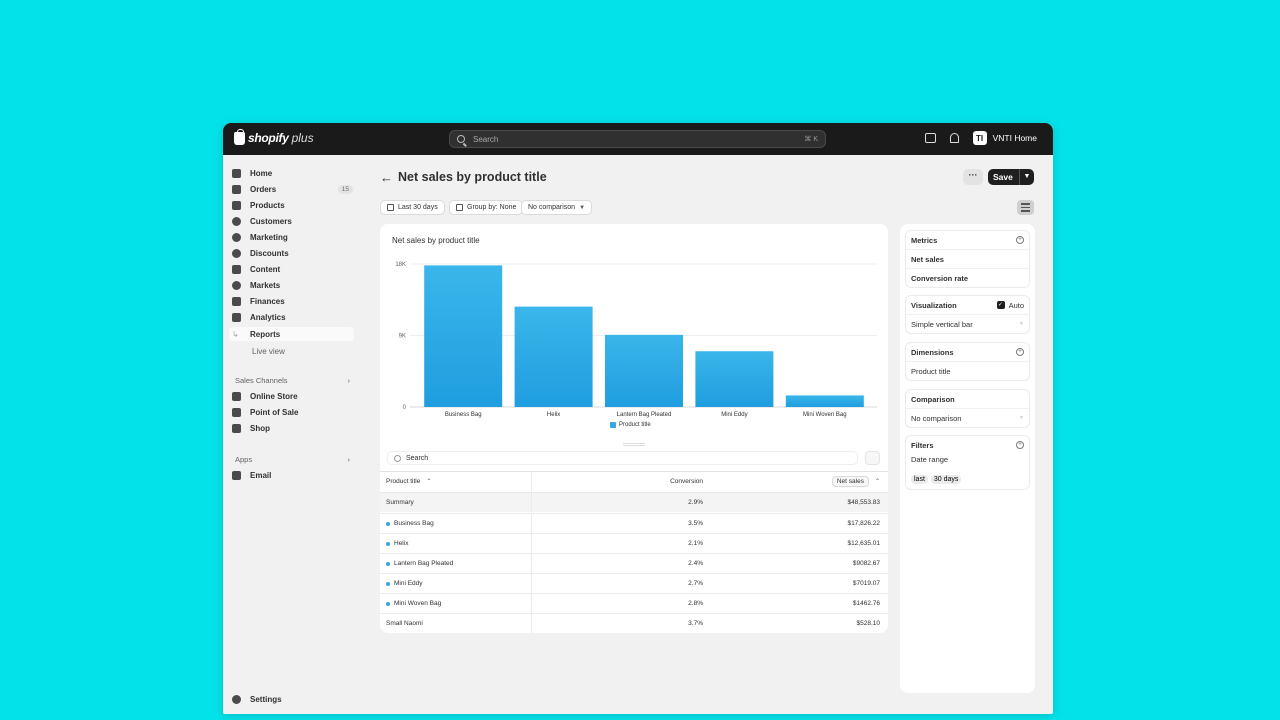 The image size is (1280, 720). Describe the element at coordinates (622, 458) in the screenshot. I see `table-search-input: Search` at that location.